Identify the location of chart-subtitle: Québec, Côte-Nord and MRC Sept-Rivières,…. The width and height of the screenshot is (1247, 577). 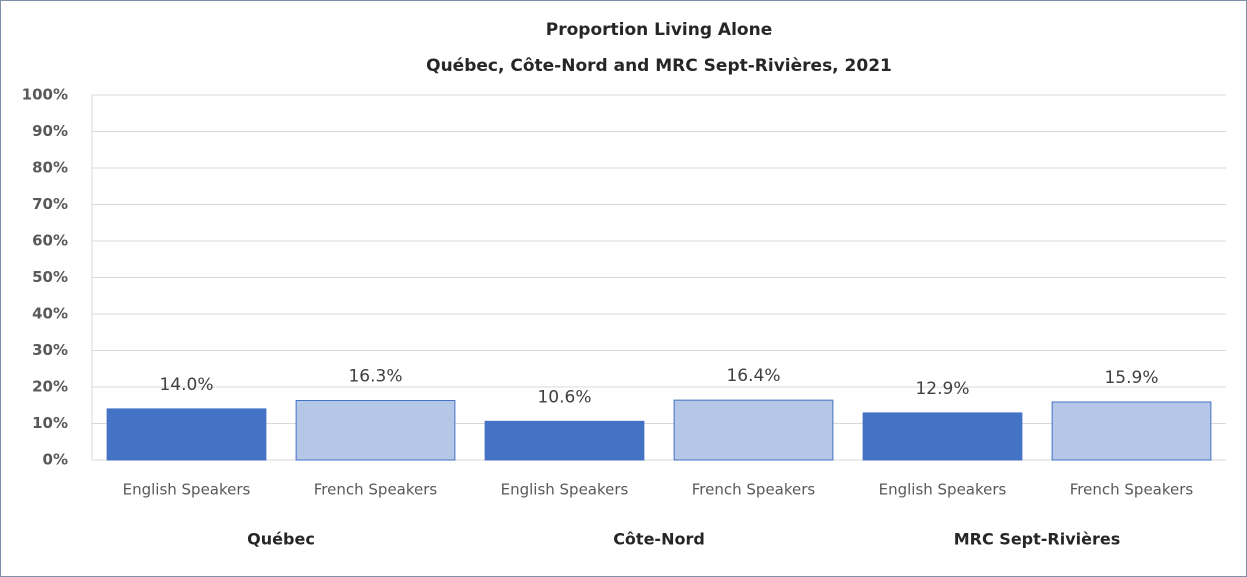
(659, 66).